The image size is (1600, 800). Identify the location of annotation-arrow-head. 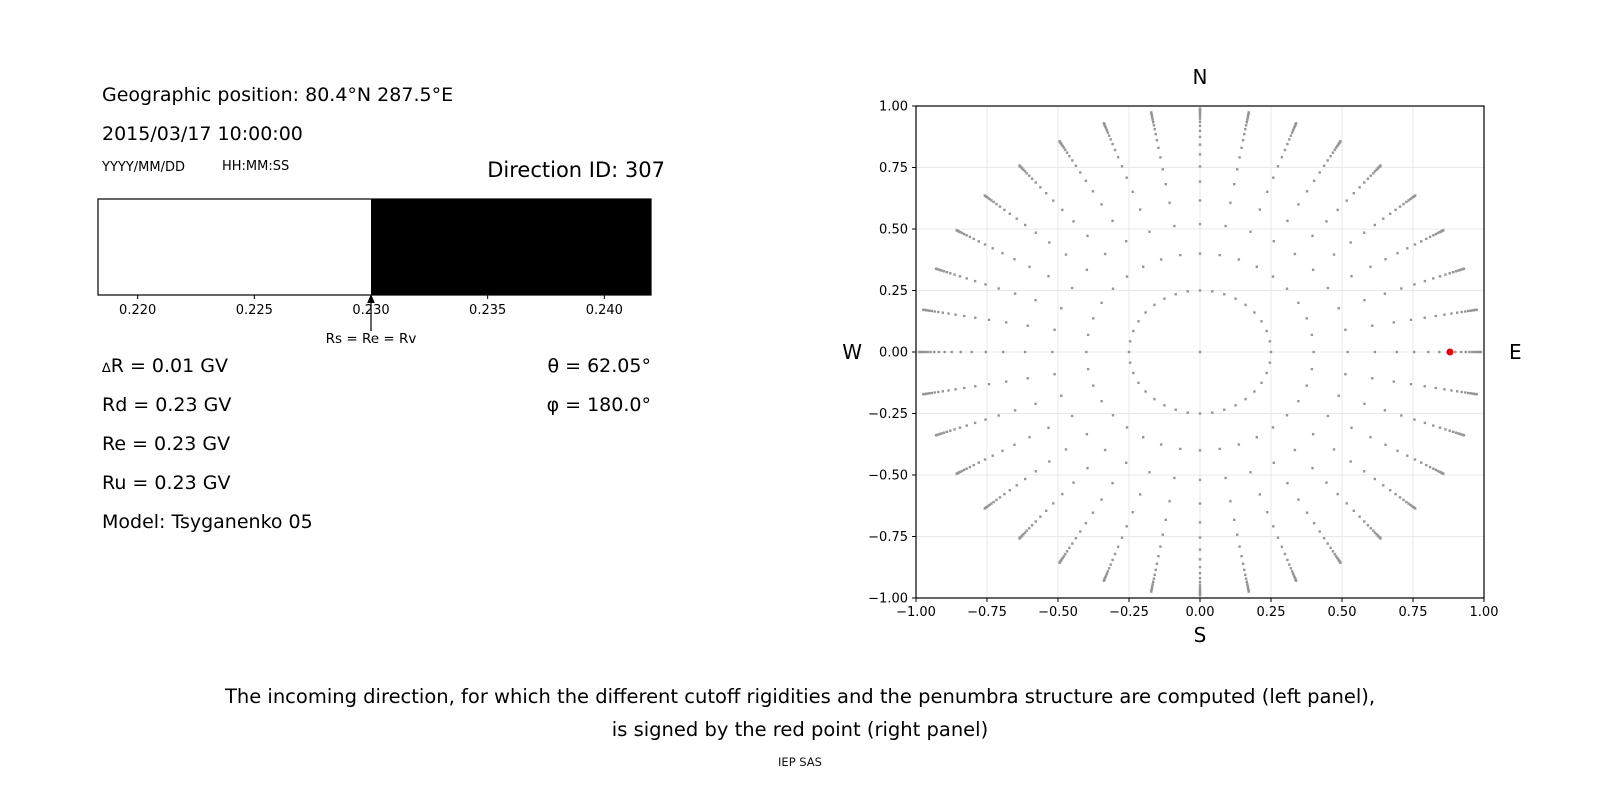
(371, 298).